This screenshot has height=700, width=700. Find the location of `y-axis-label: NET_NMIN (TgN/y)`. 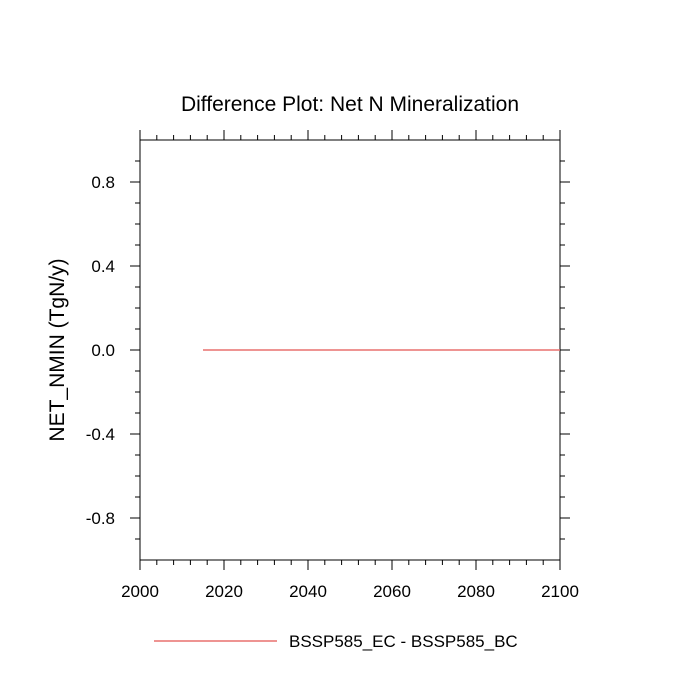

y-axis-label: NET_NMIN (TgN/y) is located at coordinates (57, 349).